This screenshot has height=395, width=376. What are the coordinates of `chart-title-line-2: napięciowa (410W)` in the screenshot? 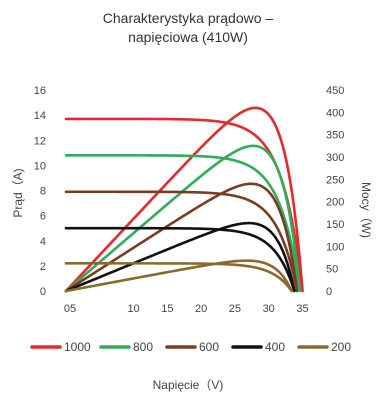 It's located at (188, 37).